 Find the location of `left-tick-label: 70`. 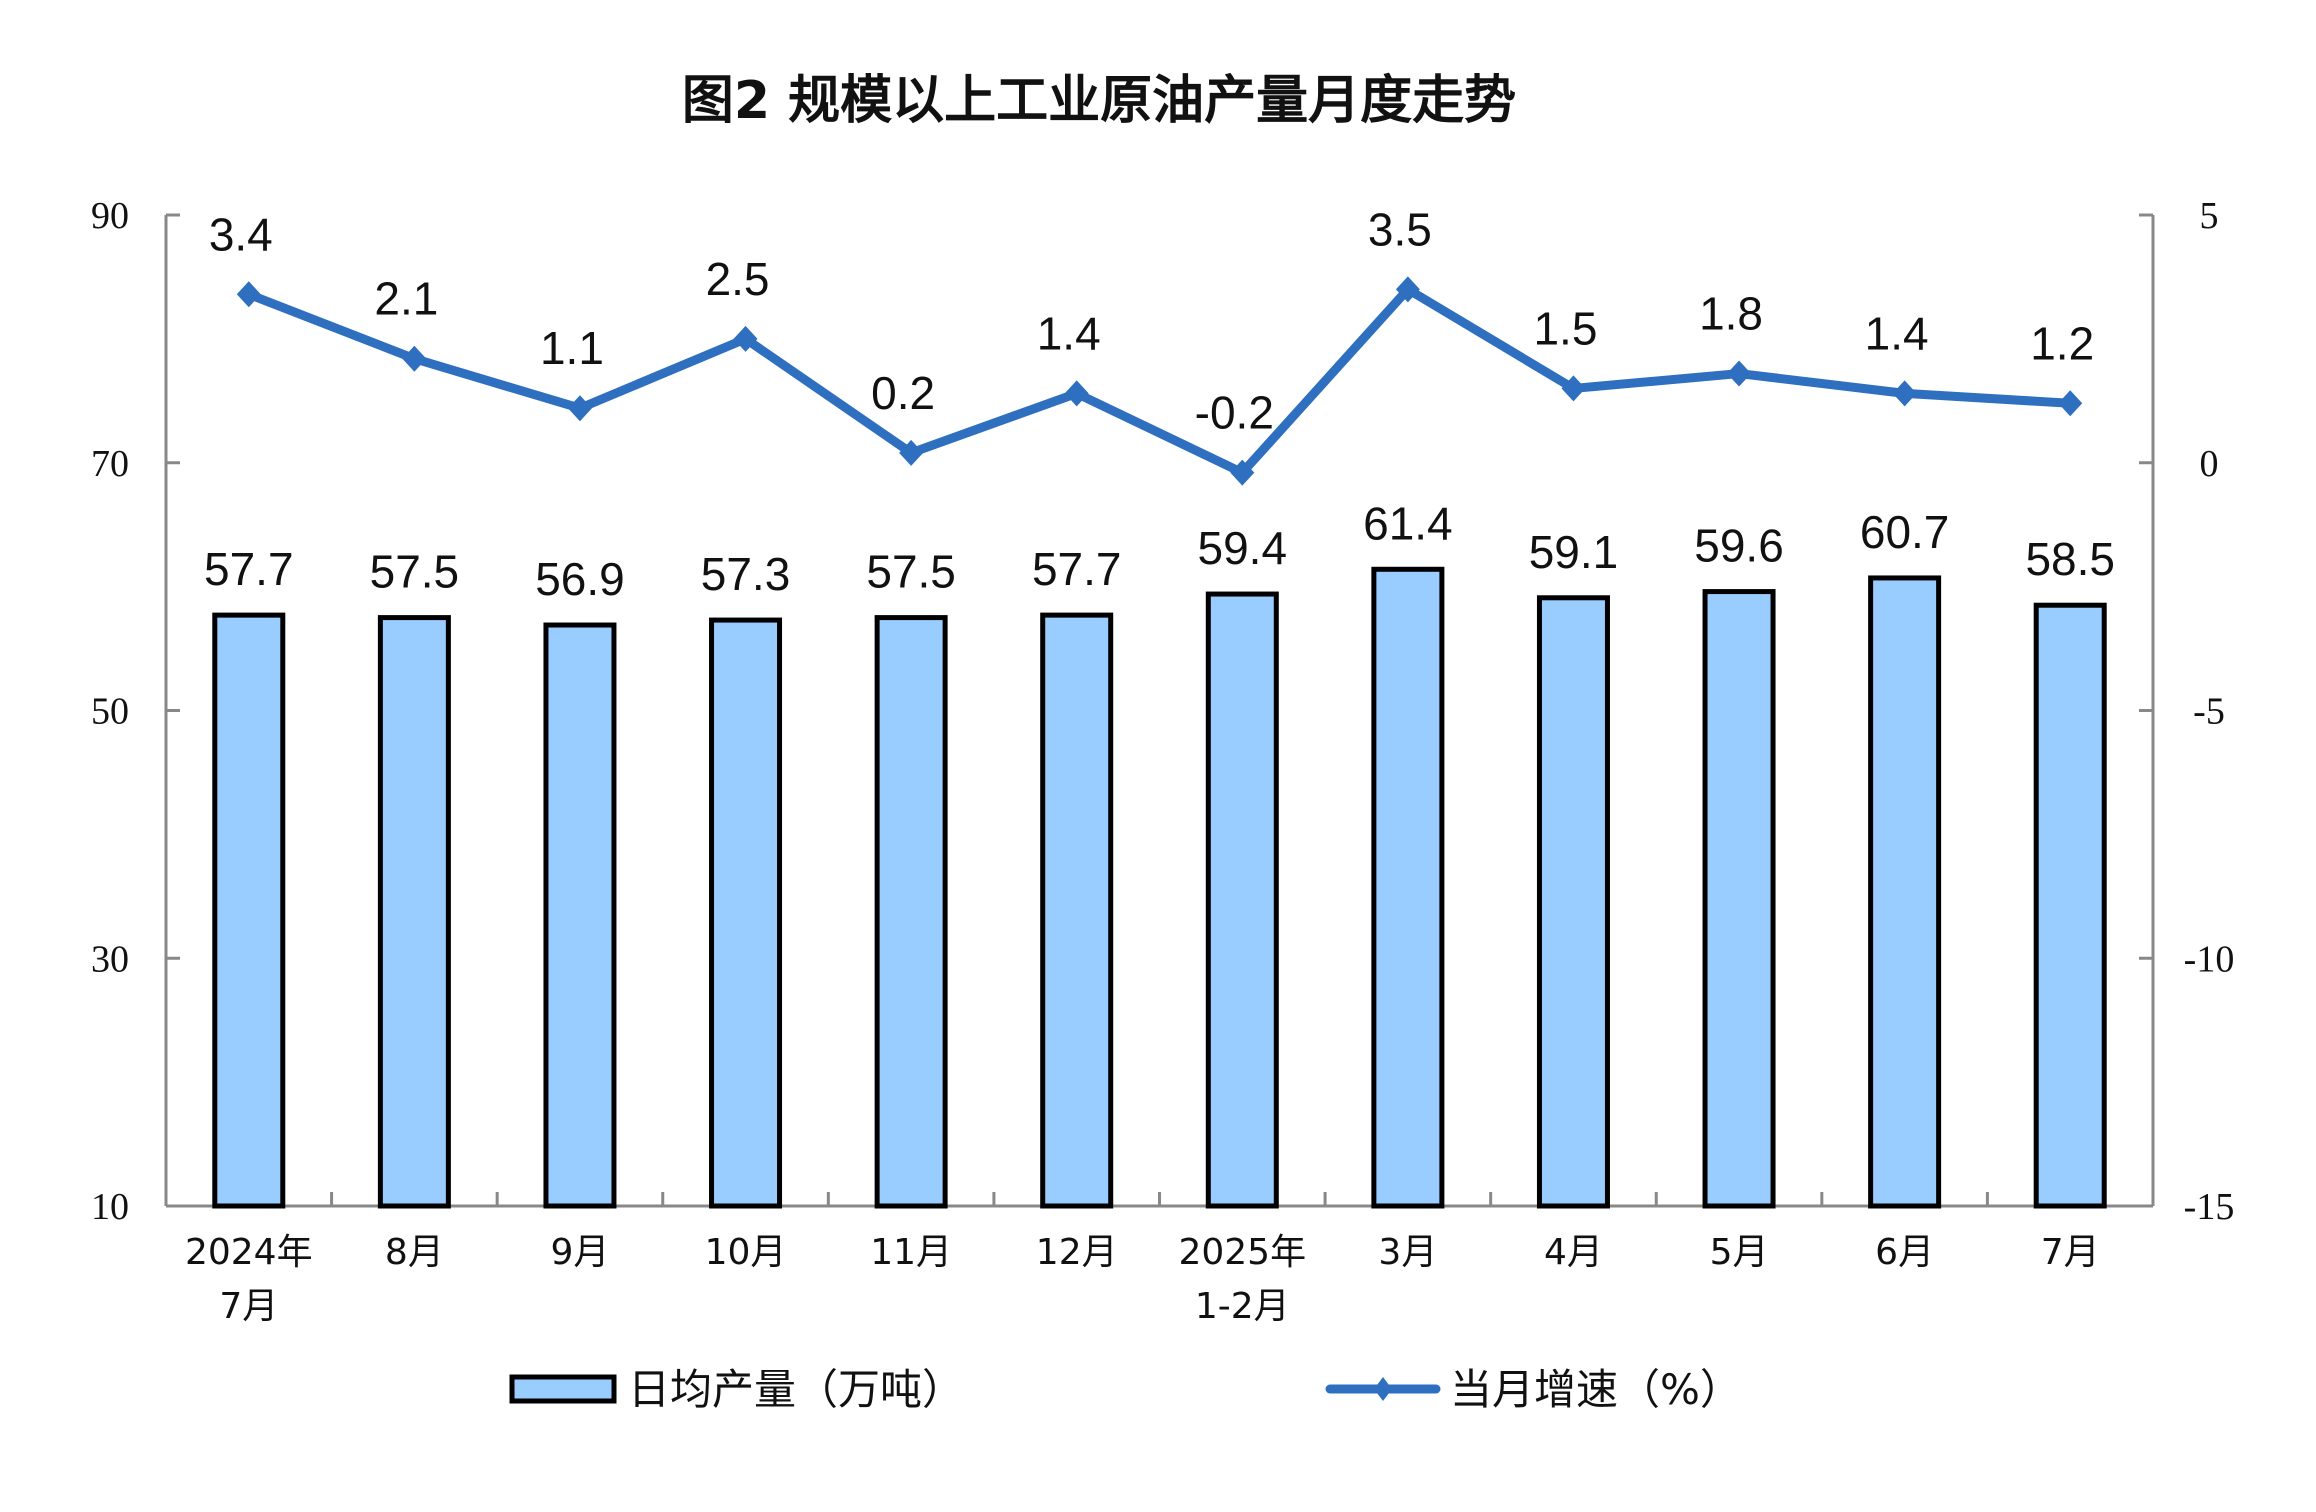

left-tick-label: 70 is located at coordinates (110, 464).